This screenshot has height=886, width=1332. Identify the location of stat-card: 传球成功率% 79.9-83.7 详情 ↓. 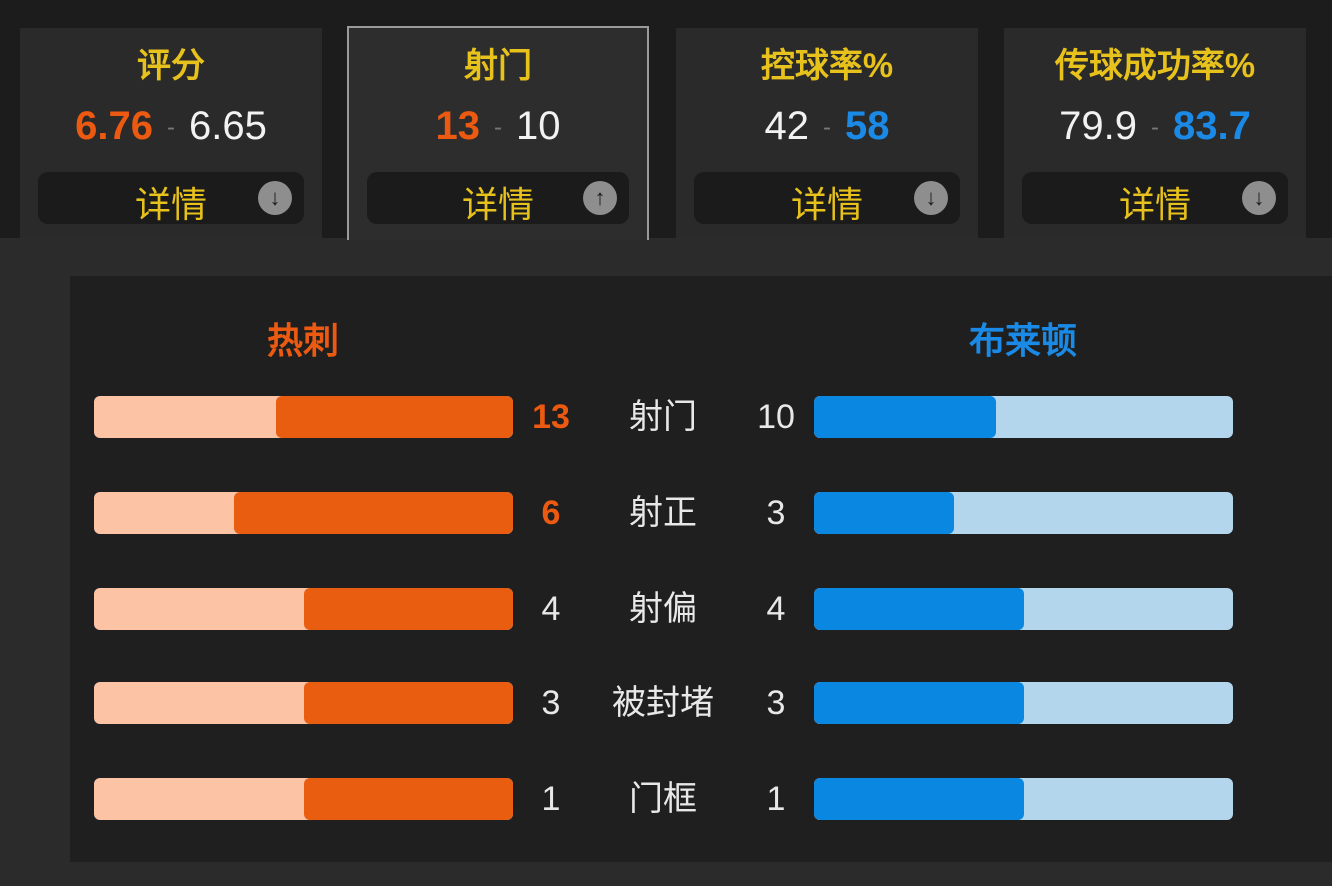
(1155, 133).